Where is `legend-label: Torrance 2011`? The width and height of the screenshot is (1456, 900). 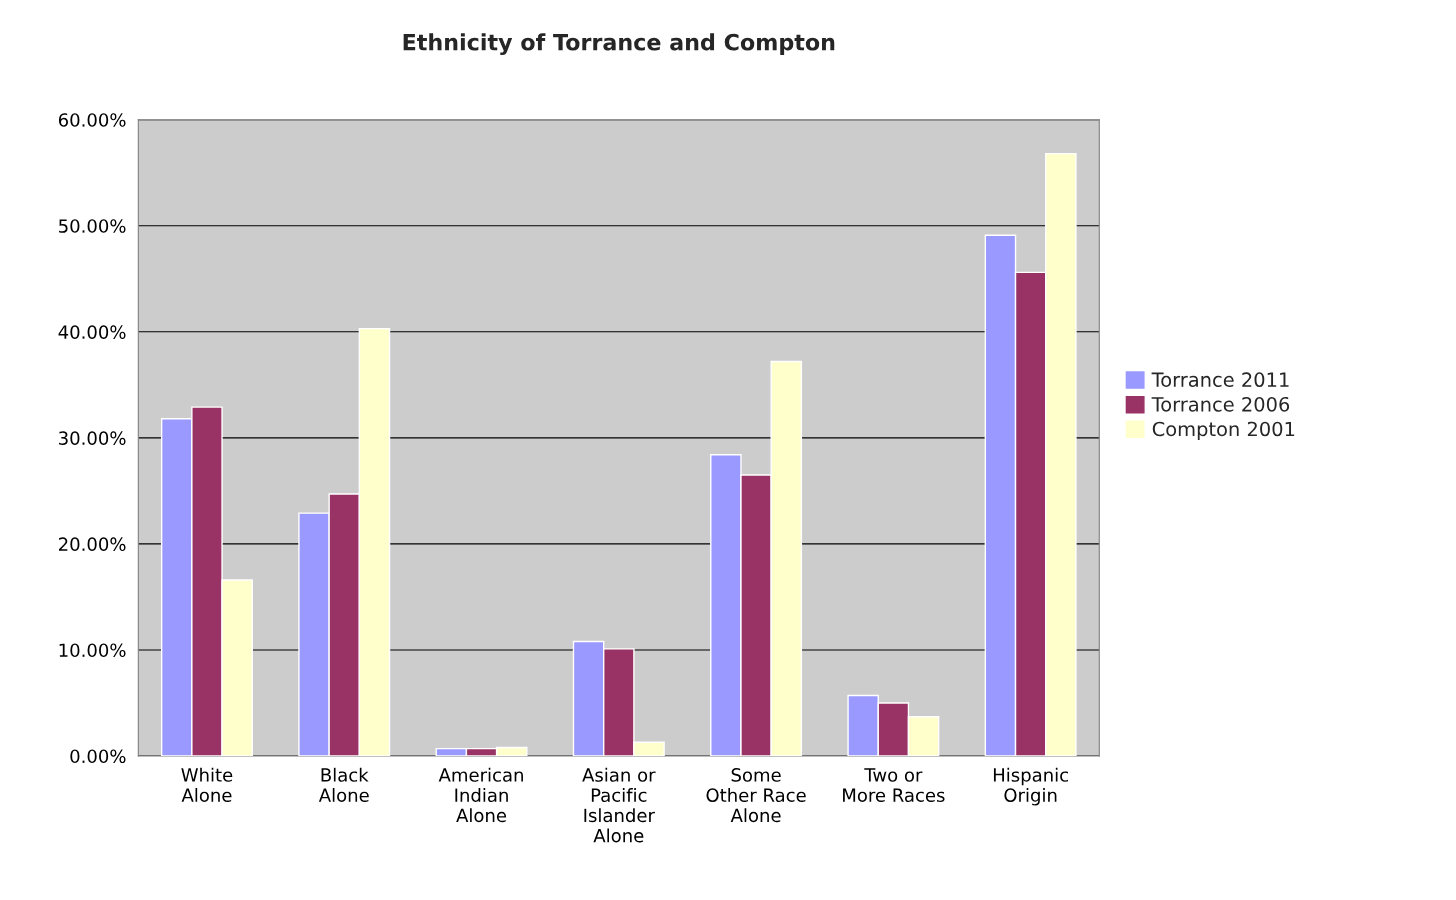
legend-label: Torrance 2011 is located at coordinates (1220, 380).